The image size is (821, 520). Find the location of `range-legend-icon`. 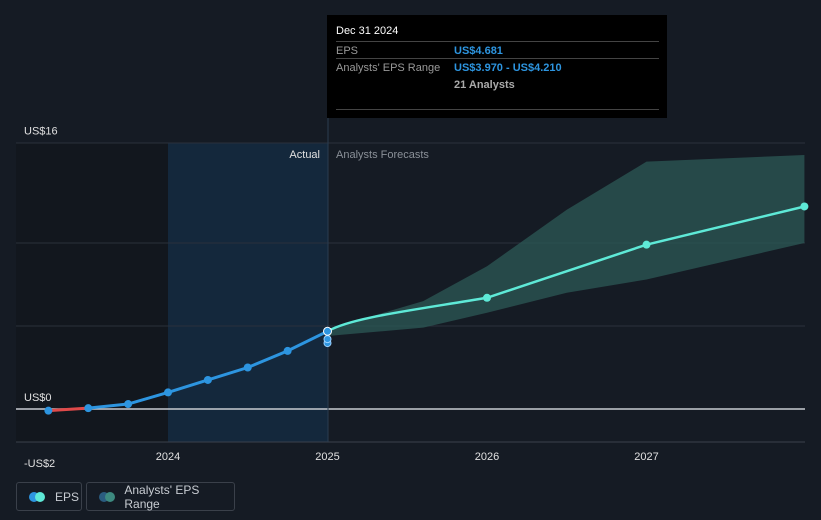

range-legend-icon is located at coordinates (107, 496).